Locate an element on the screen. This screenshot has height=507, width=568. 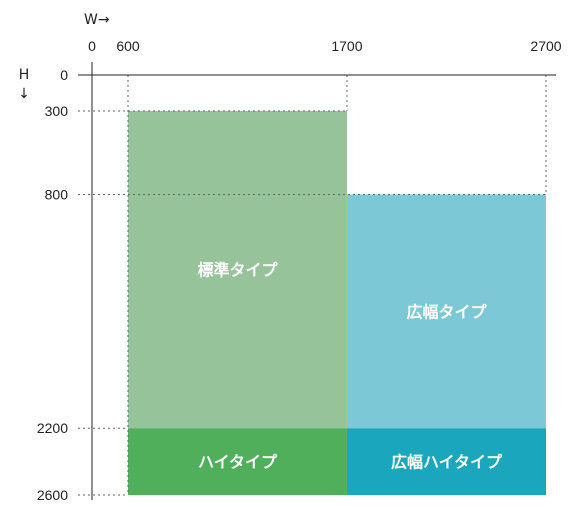
y-axis-arrow: ↓ is located at coordinates (24, 94).